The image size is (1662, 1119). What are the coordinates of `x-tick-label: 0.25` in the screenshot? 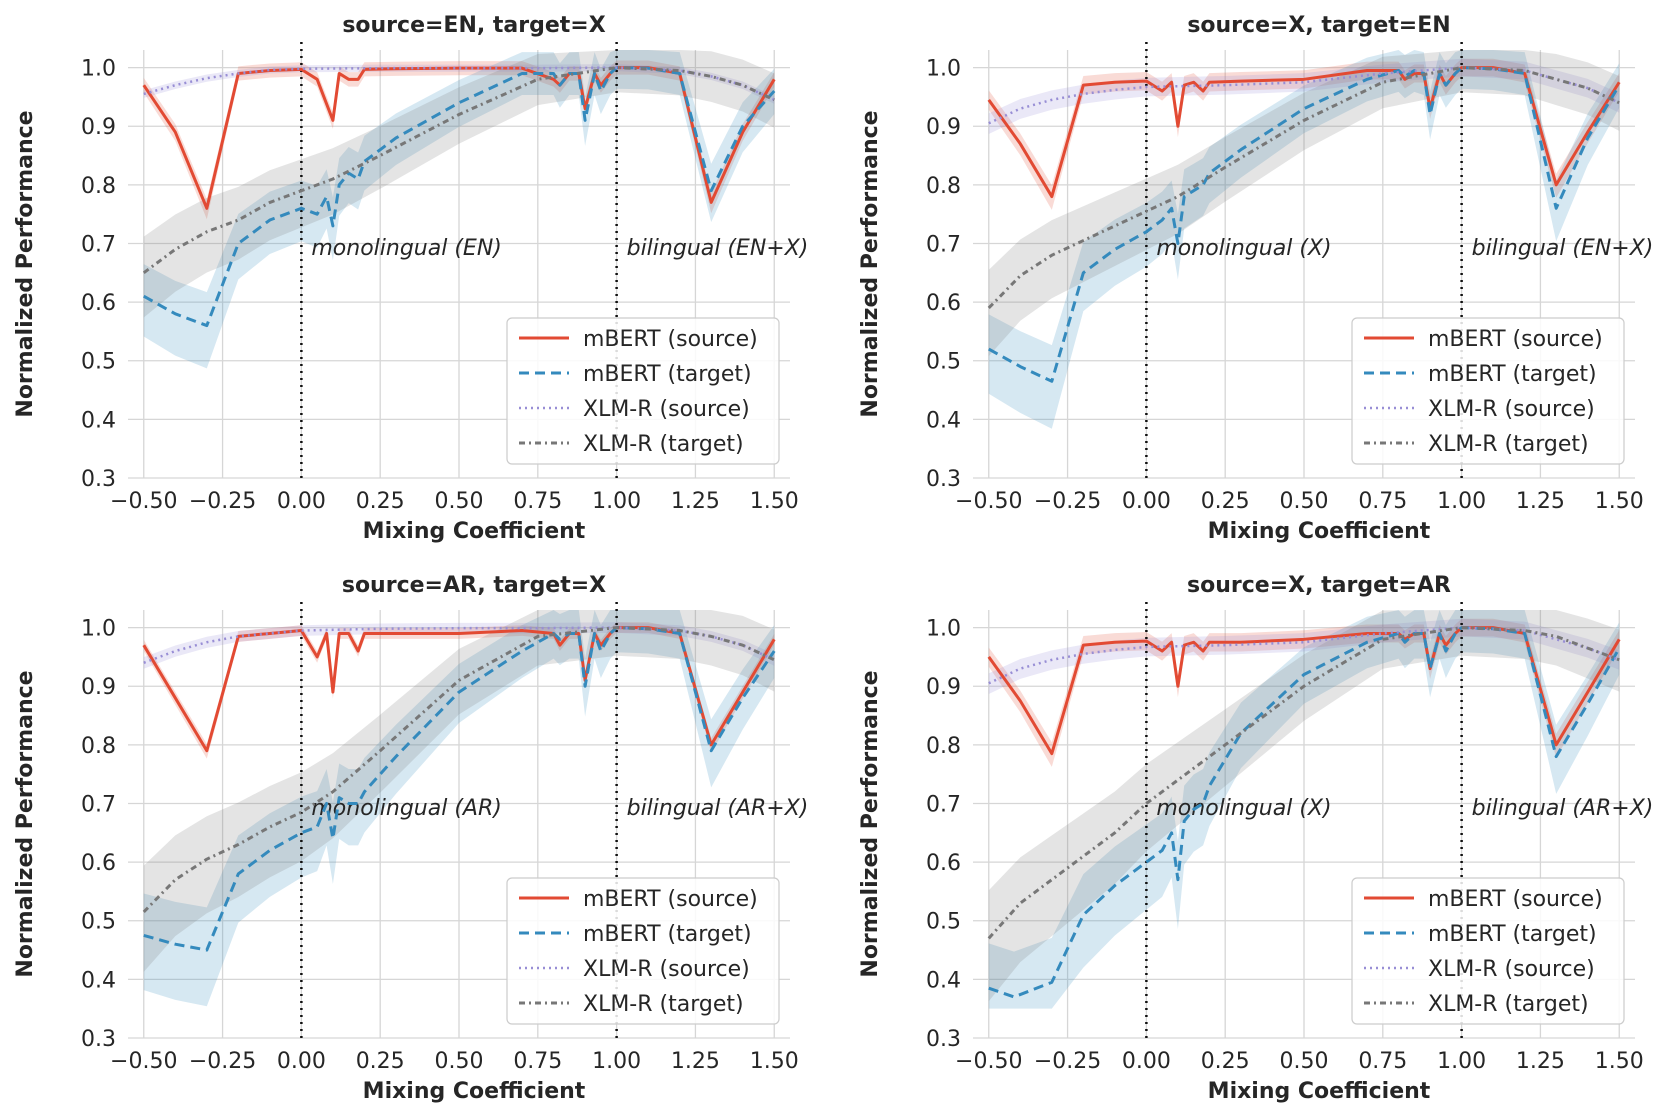 It's located at (1225, 501).